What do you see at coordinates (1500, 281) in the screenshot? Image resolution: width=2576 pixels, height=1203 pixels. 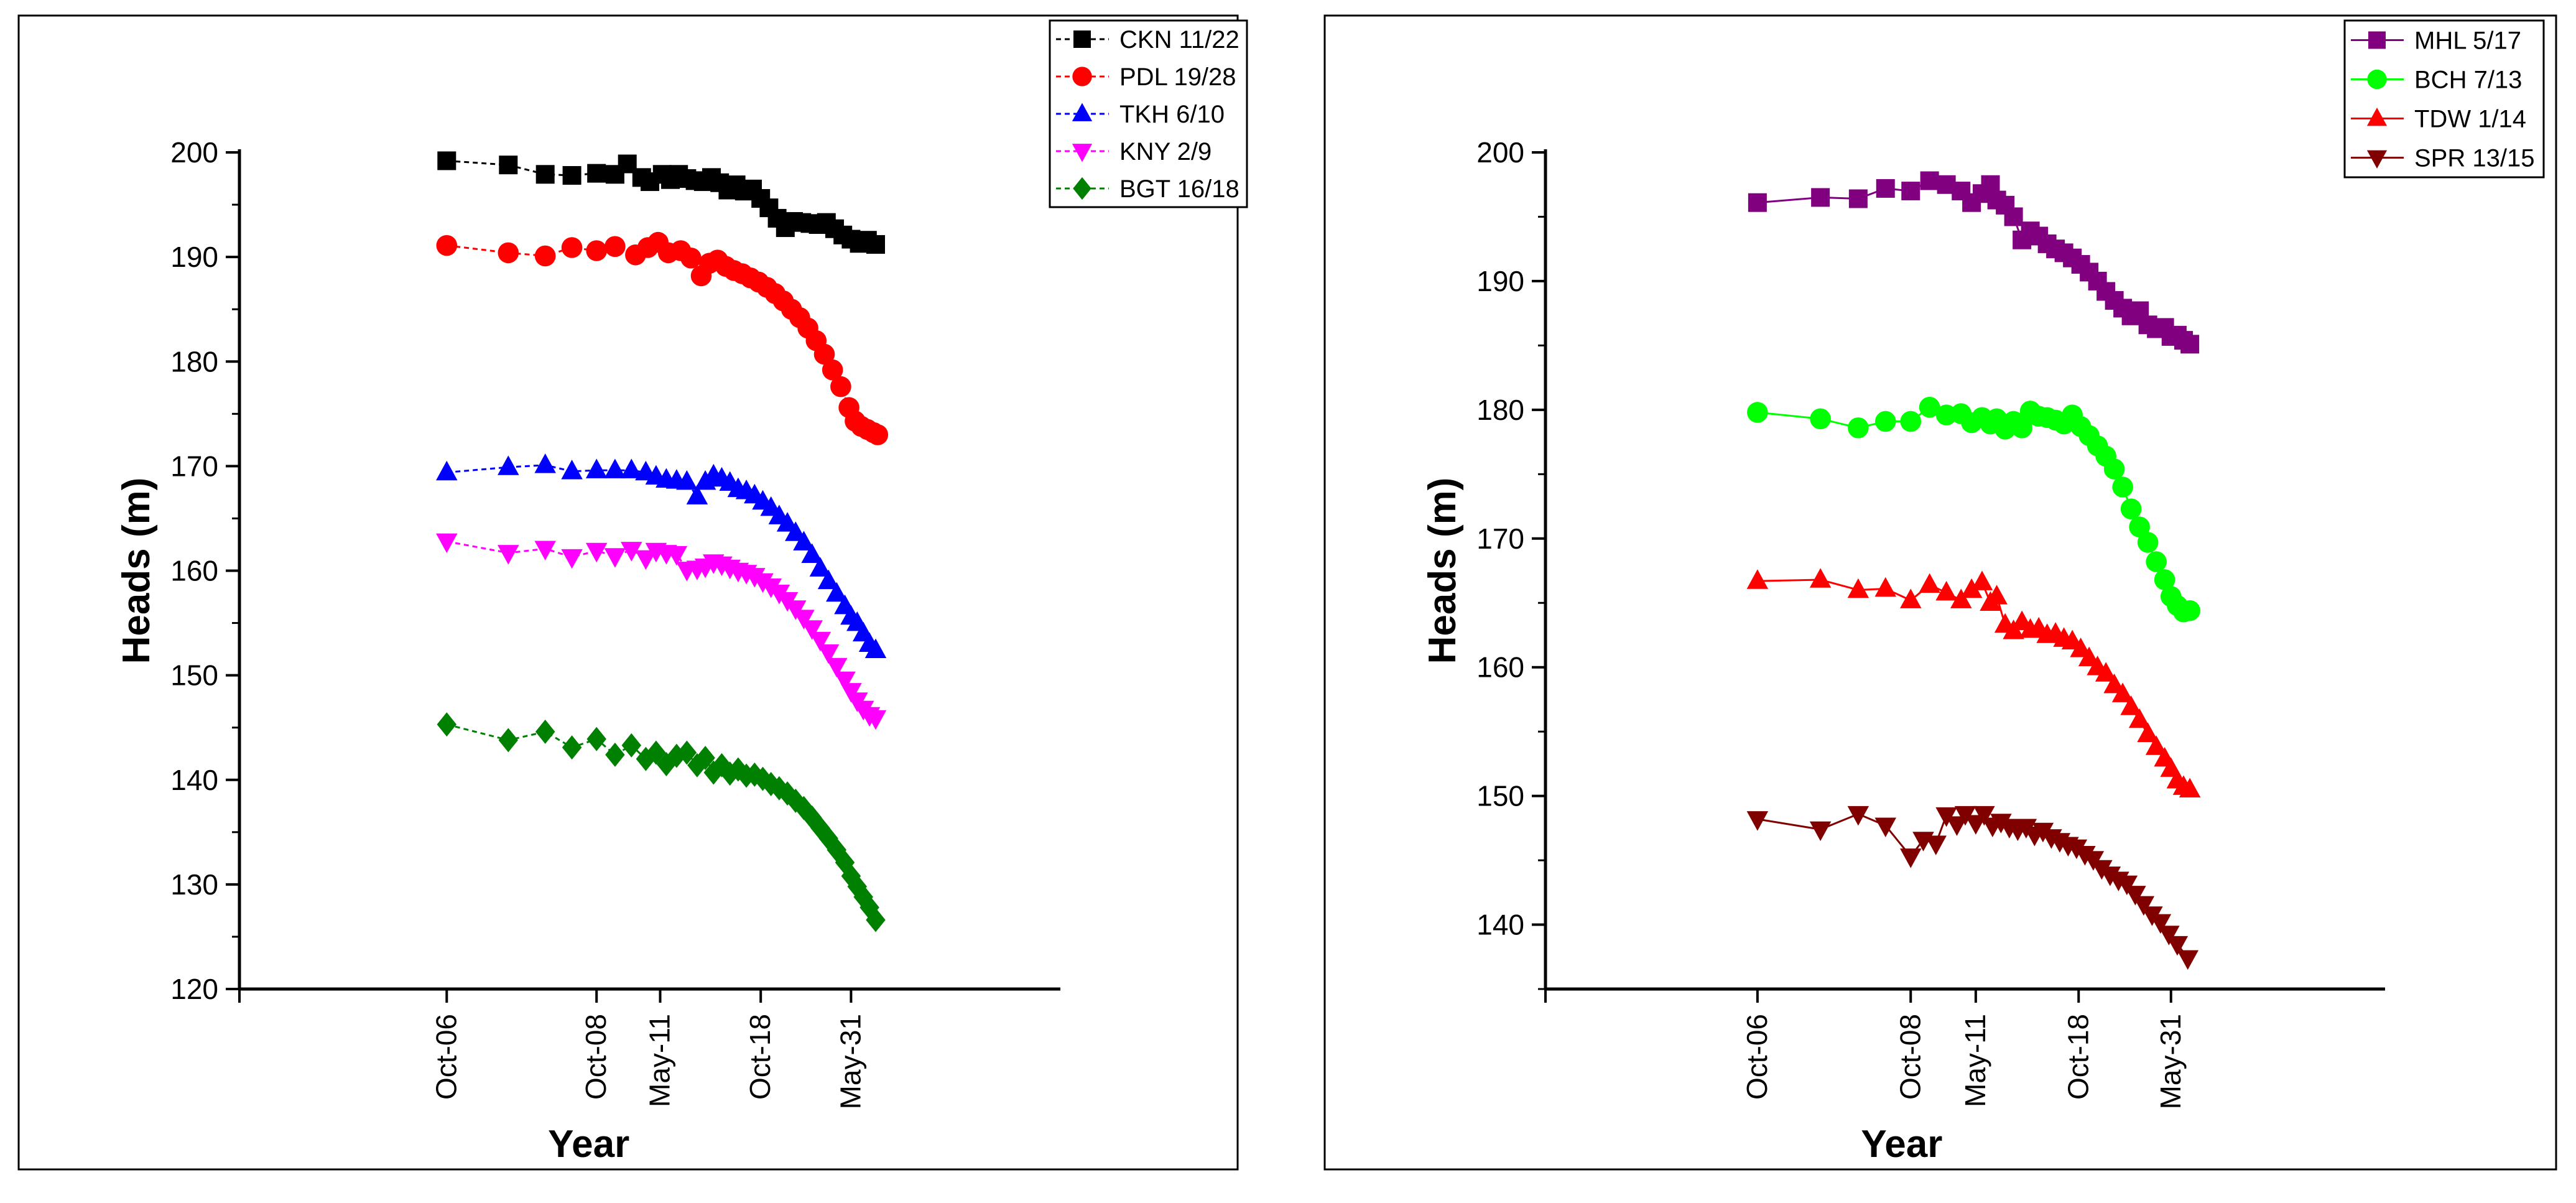 I see `y-tick-label: 190` at bounding box center [1500, 281].